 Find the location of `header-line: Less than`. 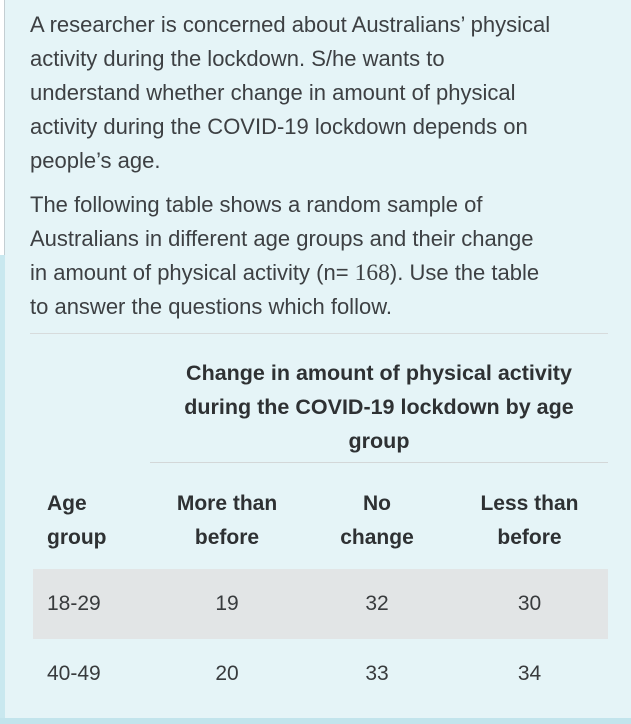

header-line: Less than is located at coordinates (529, 503).